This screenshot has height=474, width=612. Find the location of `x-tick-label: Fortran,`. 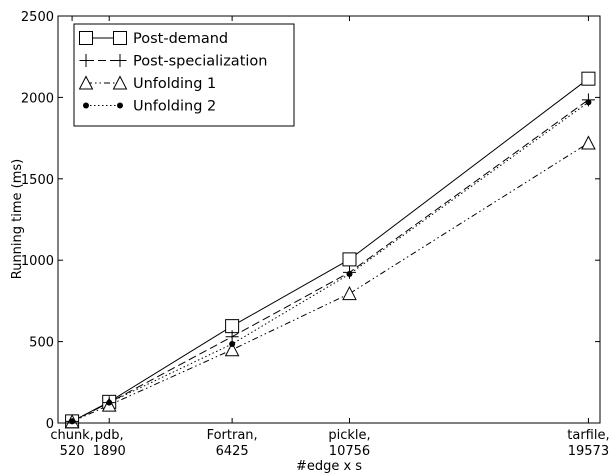

x-tick-label: Fortran, is located at coordinates (232, 435).